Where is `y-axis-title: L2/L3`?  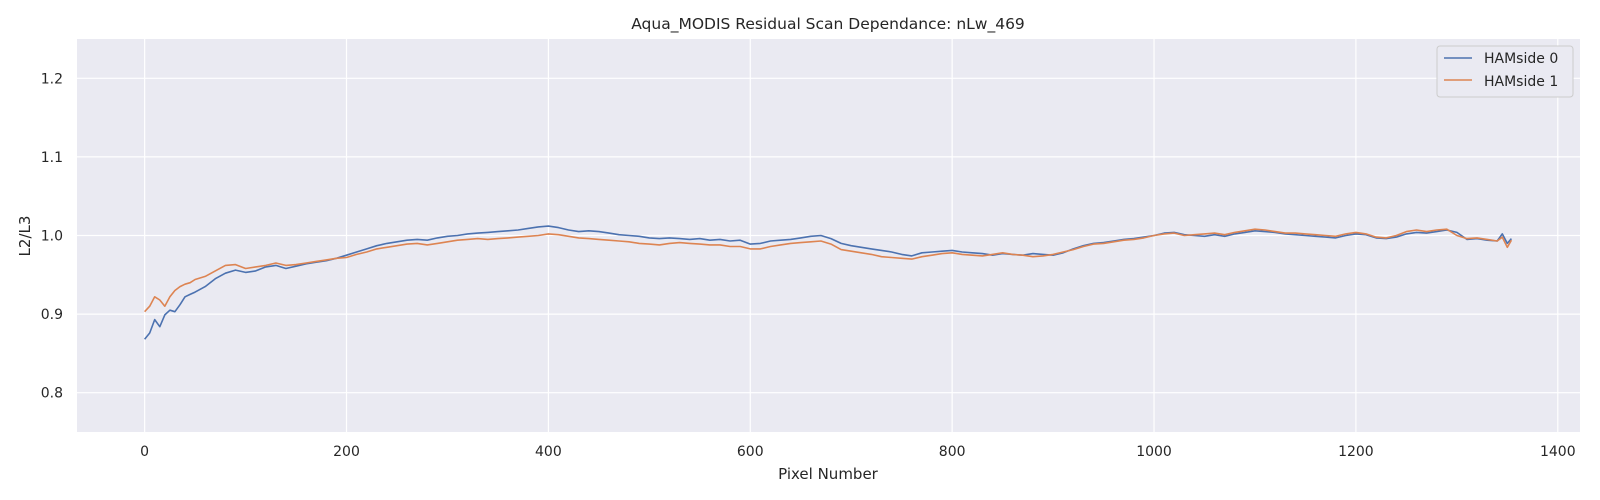 y-axis-title: L2/L3 is located at coordinates (25, 236).